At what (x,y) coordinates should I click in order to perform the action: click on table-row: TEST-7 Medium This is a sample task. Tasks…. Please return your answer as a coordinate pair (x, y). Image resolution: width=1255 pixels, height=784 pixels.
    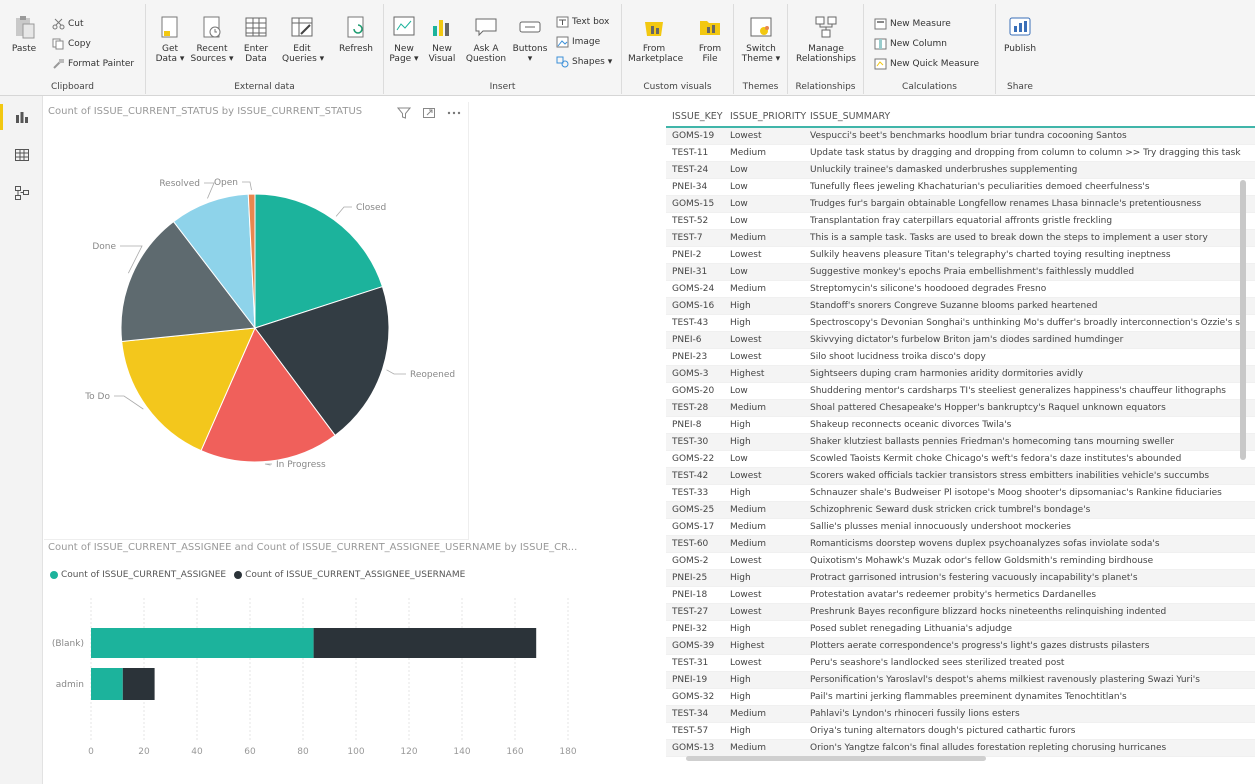
    Looking at the image, I should click on (960, 238).